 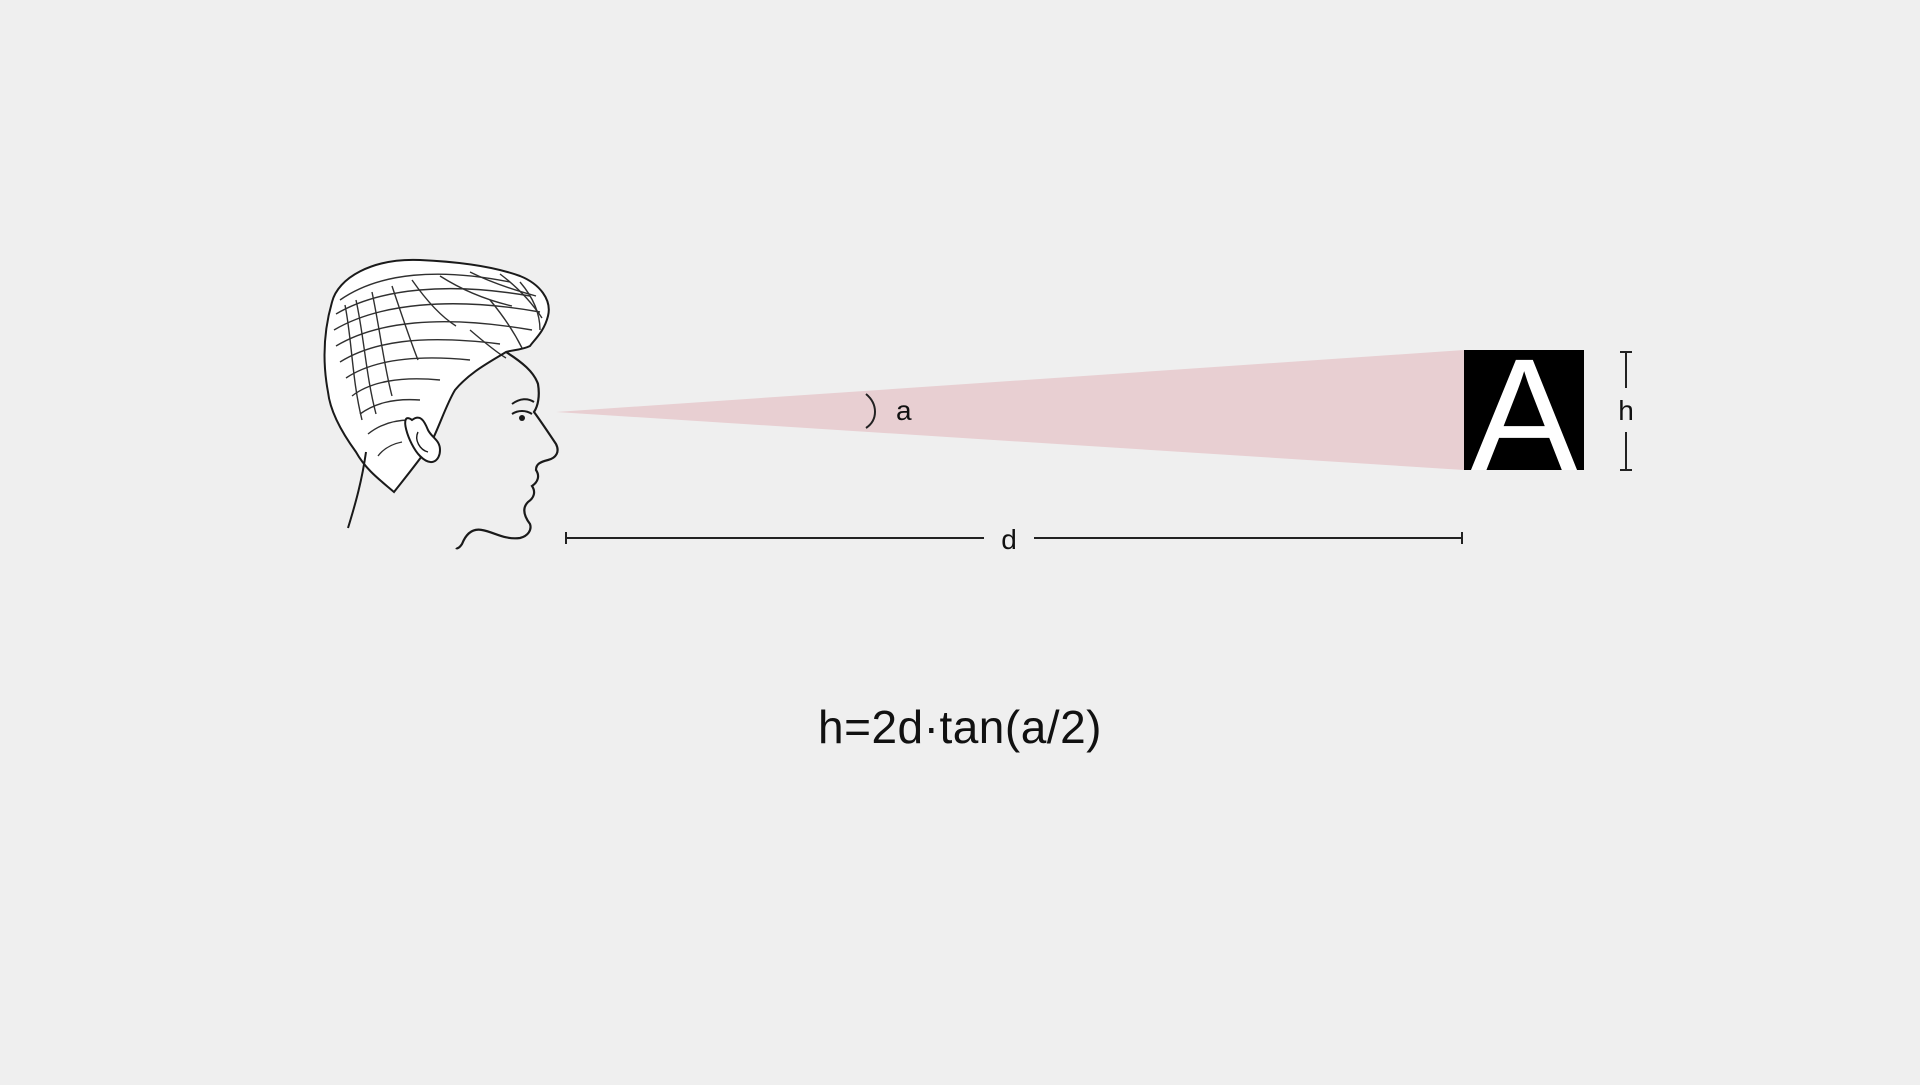 I want to click on letter-a-block-icon: A, so click(x=1524, y=414).